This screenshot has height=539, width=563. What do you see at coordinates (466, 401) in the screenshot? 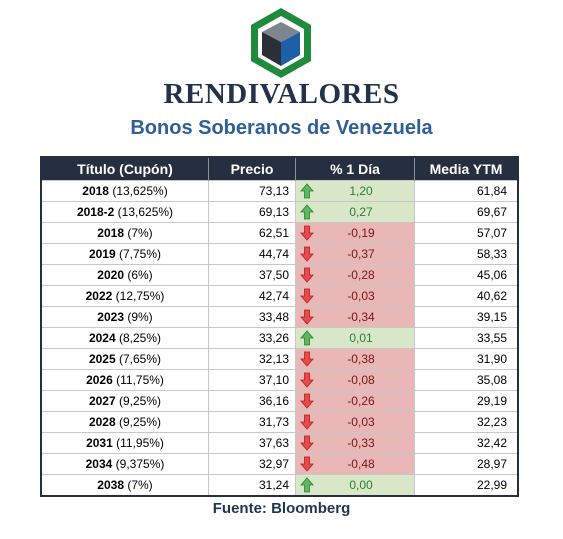
I see `bond-ytm: 29,19` at bounding box center [466, 401].